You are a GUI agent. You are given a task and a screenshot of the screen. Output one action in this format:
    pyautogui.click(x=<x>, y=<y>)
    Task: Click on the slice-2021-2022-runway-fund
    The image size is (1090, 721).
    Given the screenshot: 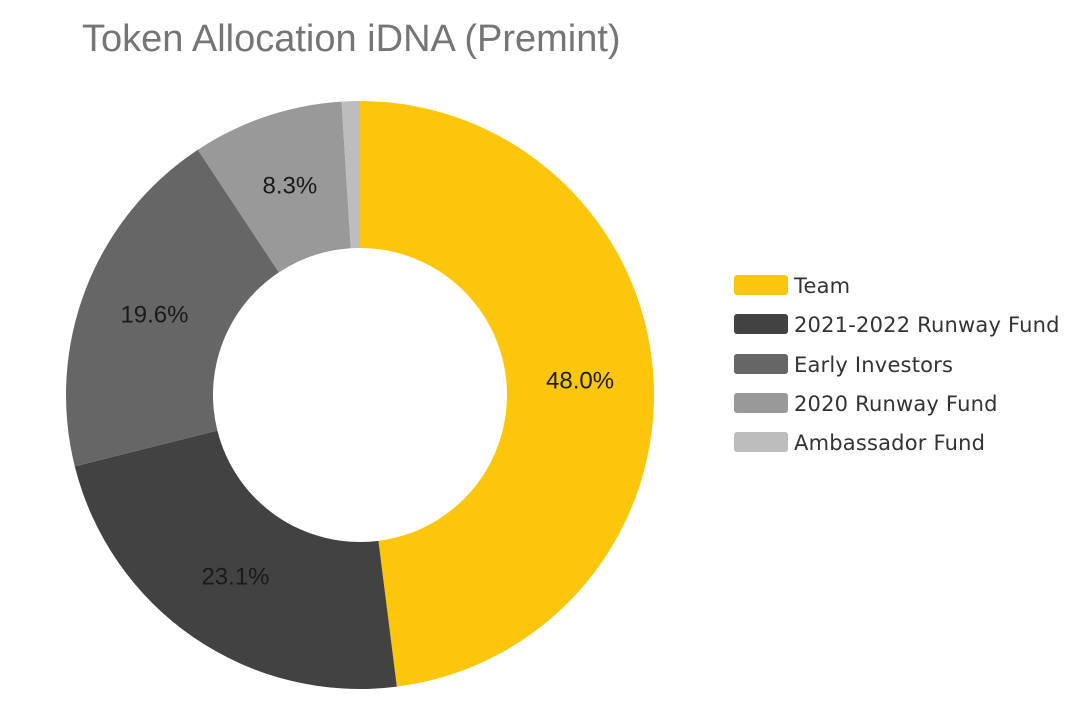 What is the action you would take?
    pyautogui.click(x=235, y=559)
    